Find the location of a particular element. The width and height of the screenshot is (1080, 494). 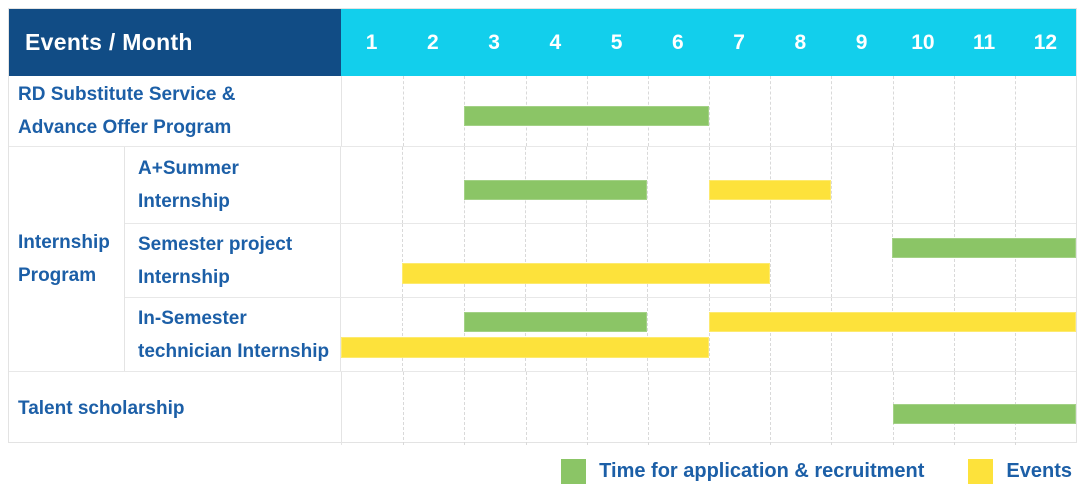

month-header-cell: 10 is located at coordinates (923, 42).